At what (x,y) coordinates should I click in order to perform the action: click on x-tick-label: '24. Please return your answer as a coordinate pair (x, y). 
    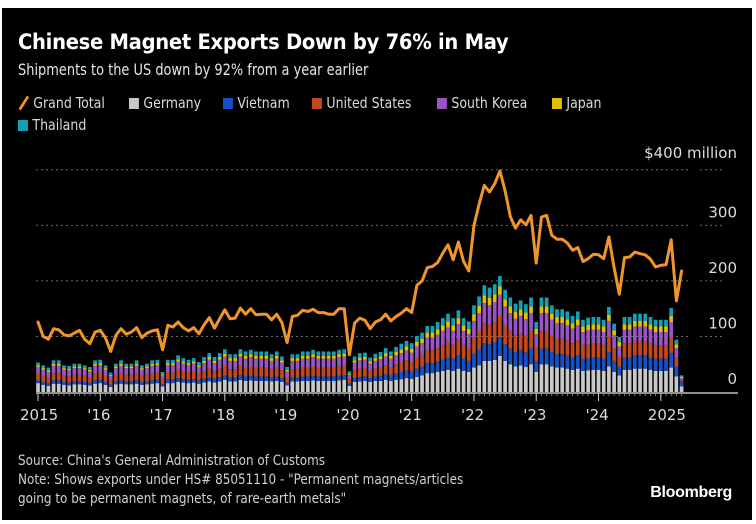
    Looking at the image, I should click on (597, 415).